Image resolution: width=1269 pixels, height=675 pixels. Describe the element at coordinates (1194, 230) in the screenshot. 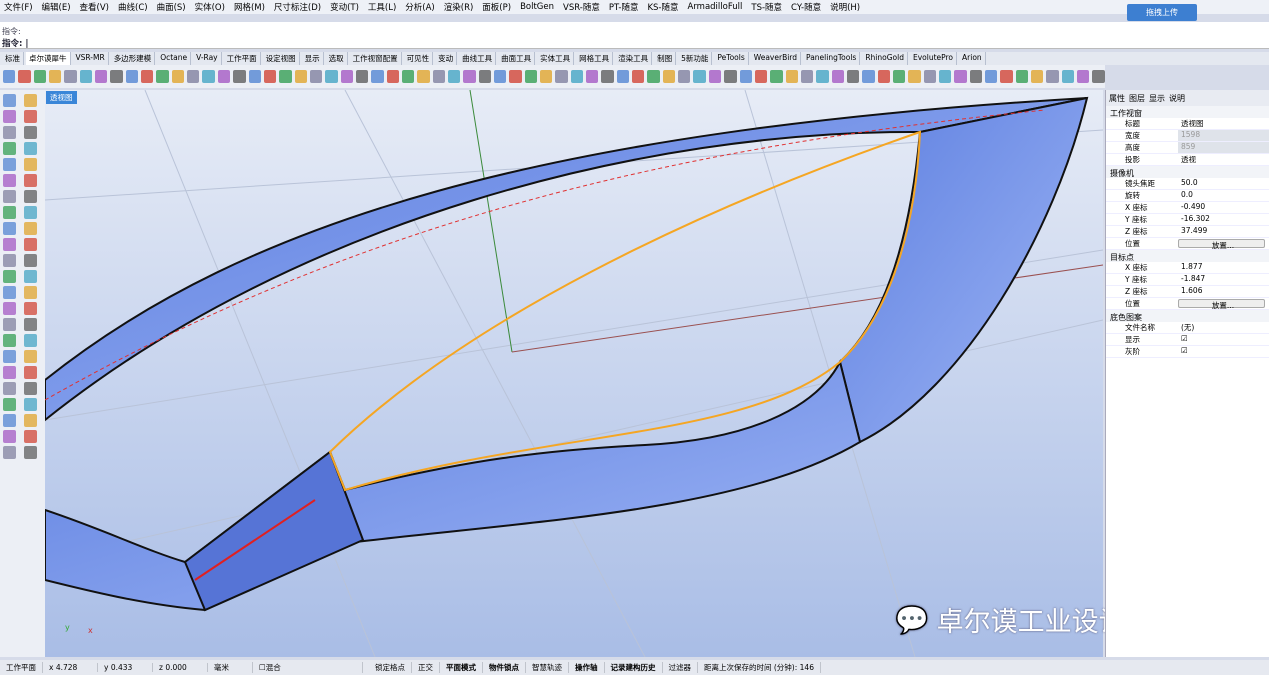

I see `property-value: 37.499` at that location.